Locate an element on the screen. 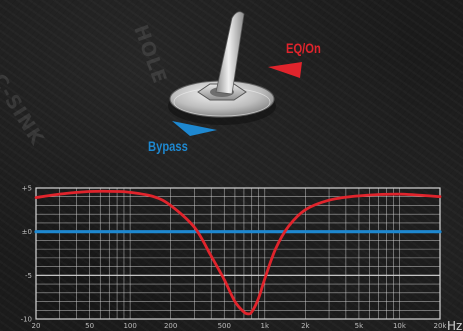  y-tick-label: +5 is located at coordinates (27, 189).